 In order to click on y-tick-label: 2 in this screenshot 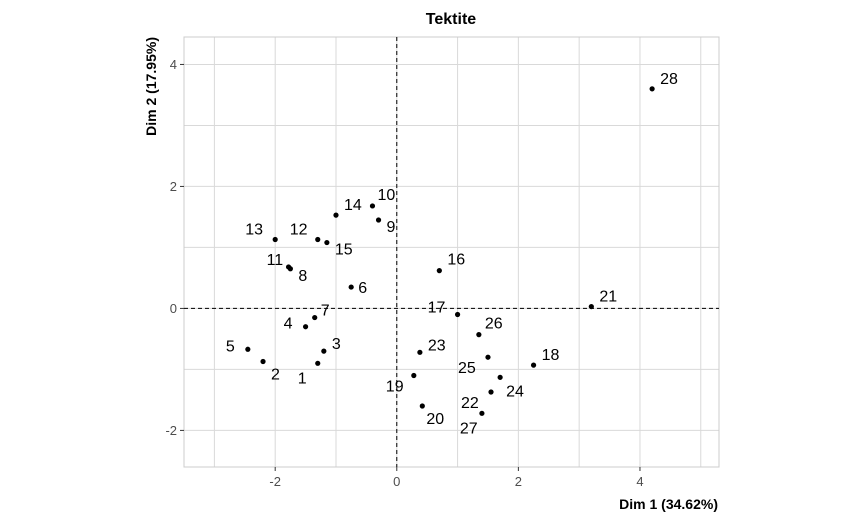, I will do `click(173, 186)`.